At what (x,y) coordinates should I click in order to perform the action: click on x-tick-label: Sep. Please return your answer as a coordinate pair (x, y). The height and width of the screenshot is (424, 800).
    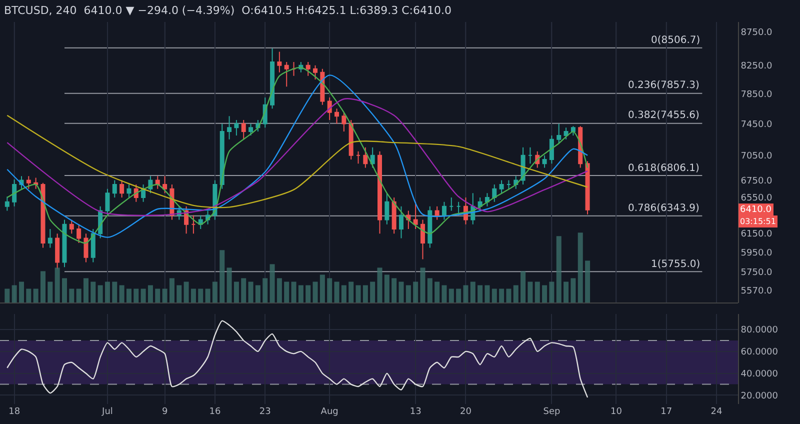
    Looking at the image, I should click on (551, 412).